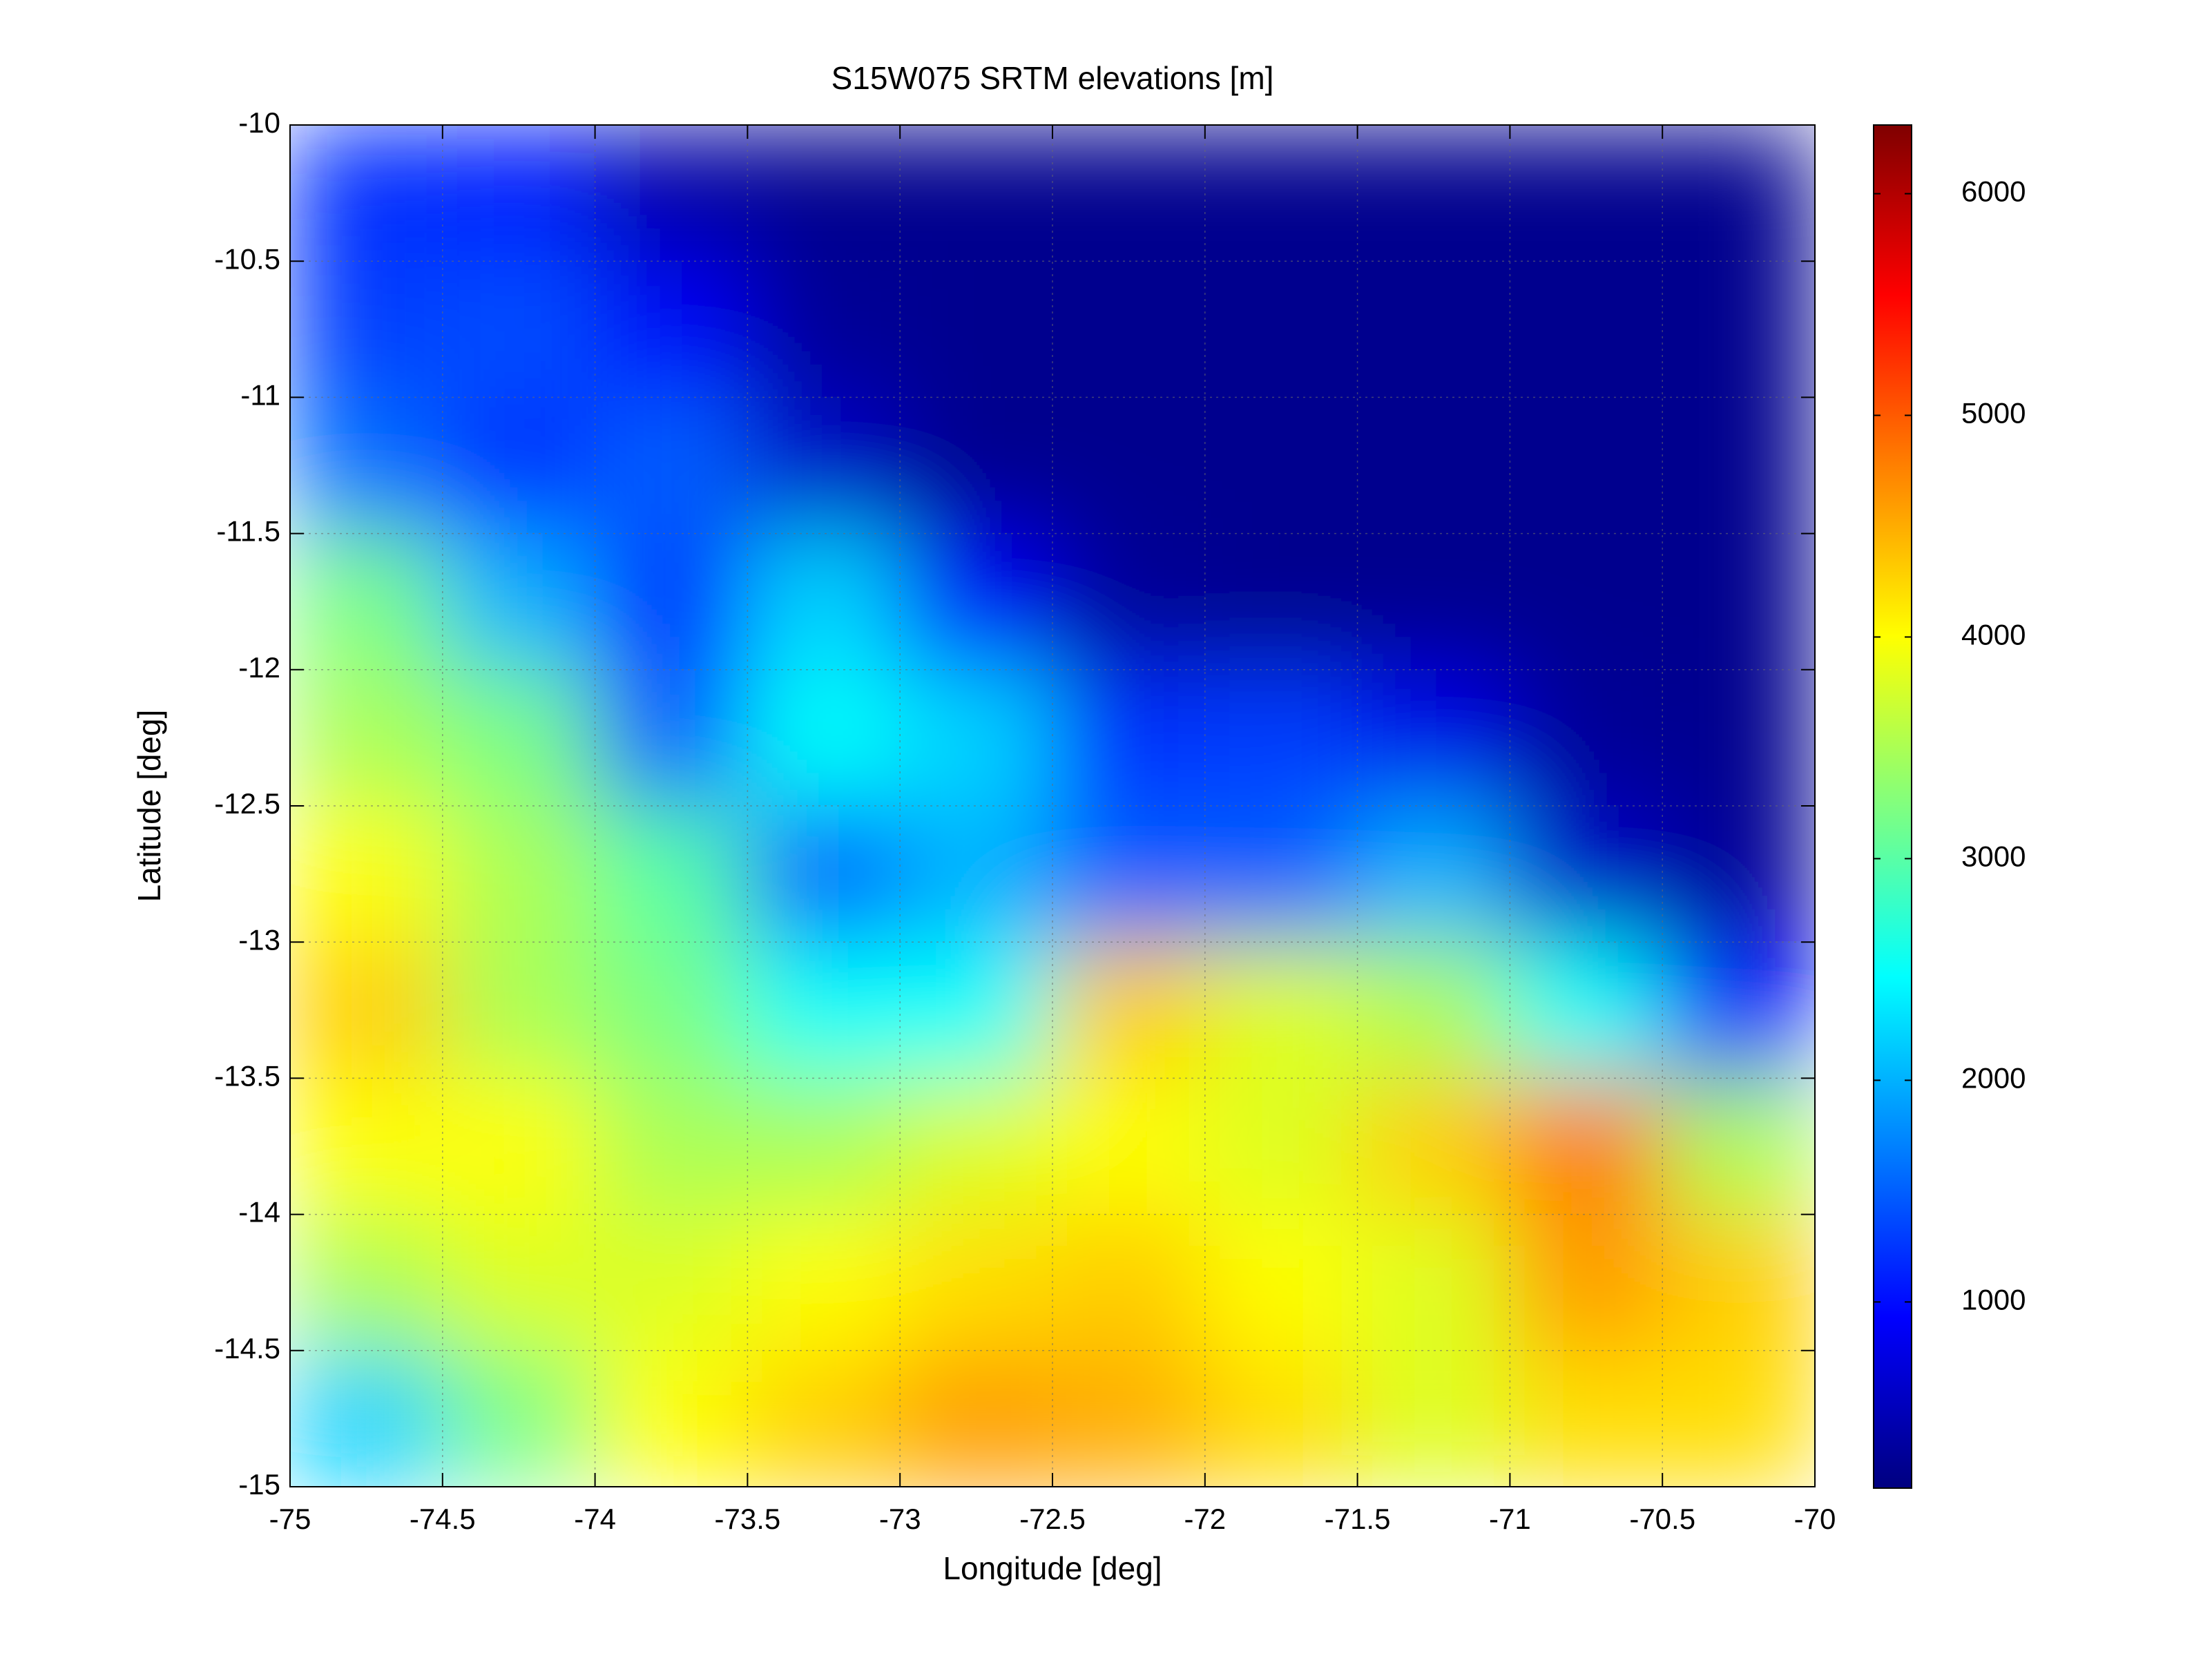 The height and width of the screenshot is (1658, 2212). I want to click on colorbar-tick-label: 2000, so click(1994, 1077).